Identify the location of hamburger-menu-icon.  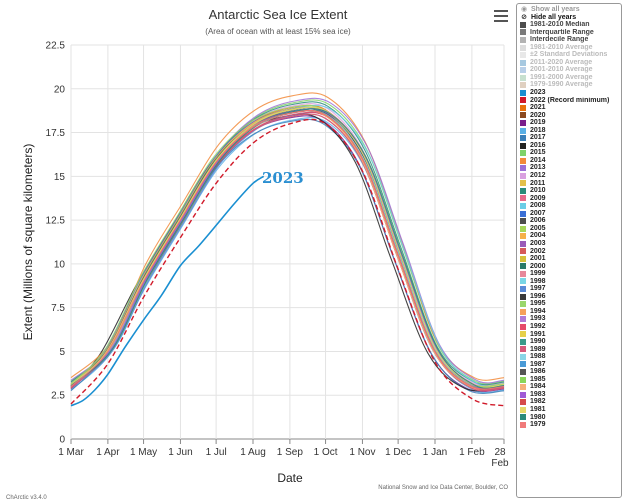
(501, 16).